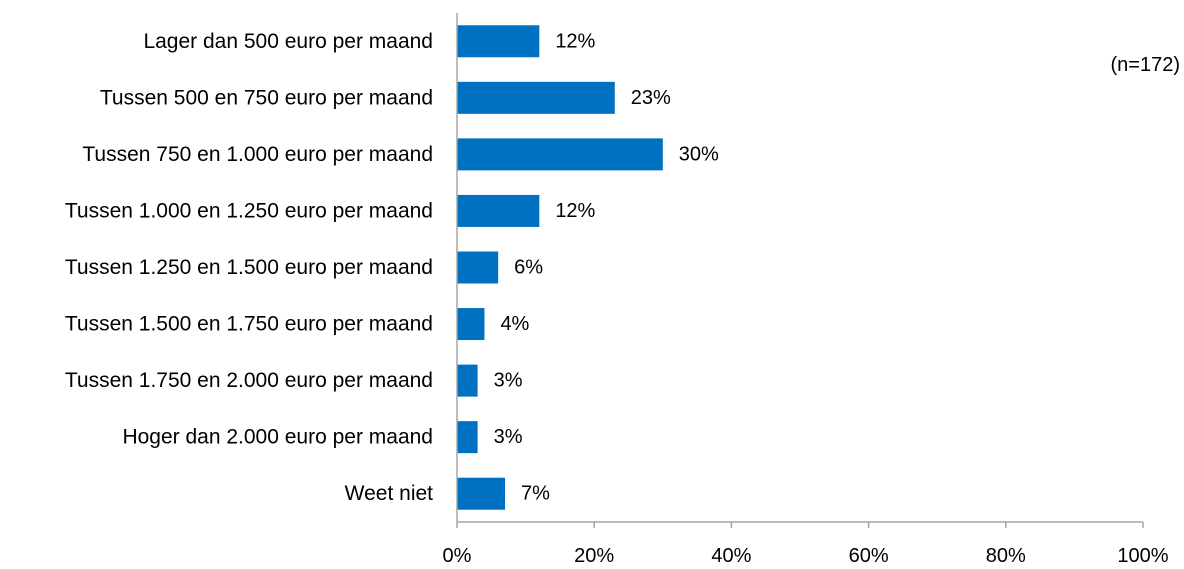 This screenshot has width=1184, height=569. I want to click on value-label: 6%, so click(528, 268).